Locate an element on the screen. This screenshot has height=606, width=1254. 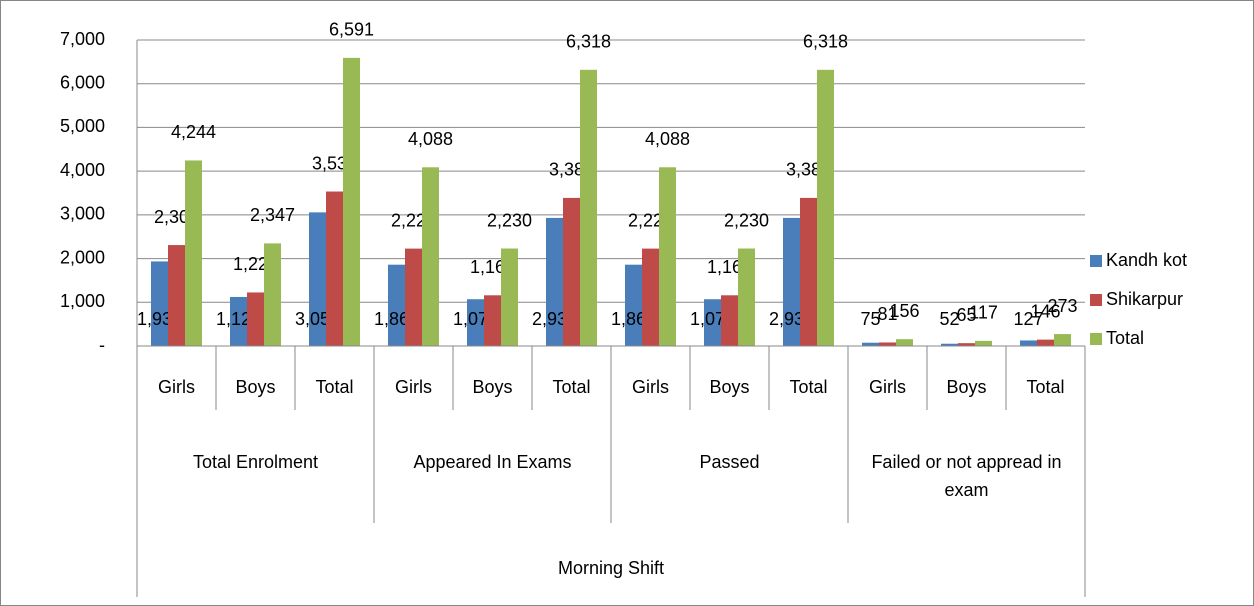
legend-label: Kandh kot is located at coordinates (1146, 260).